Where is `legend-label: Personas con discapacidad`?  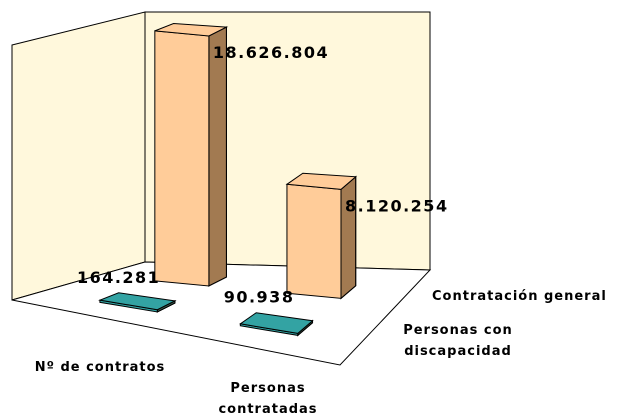 legend-label: Personas con discapacidad is located at coordinates (458, 341).